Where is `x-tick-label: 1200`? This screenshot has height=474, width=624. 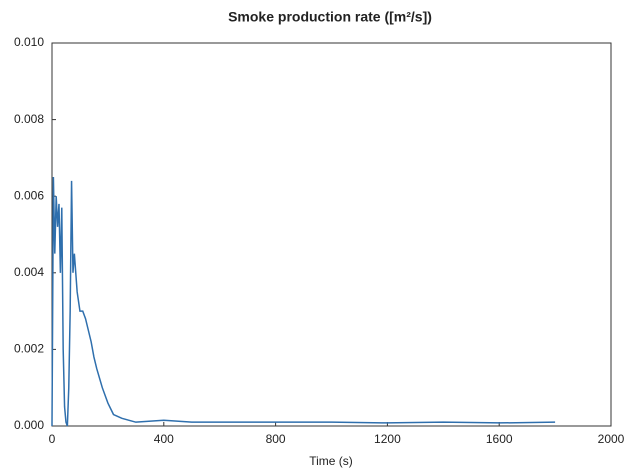 x-tick-label: 1200 is located at coordinates (387, 439).